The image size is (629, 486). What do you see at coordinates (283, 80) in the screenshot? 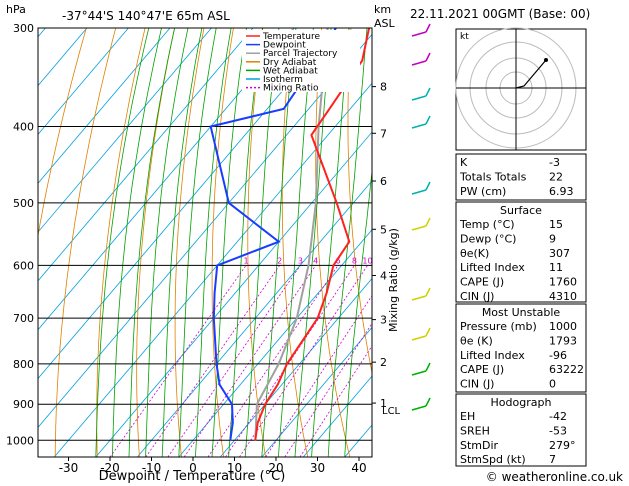
I see `legend-label: Isotherm` at bounding box center [283, 80].